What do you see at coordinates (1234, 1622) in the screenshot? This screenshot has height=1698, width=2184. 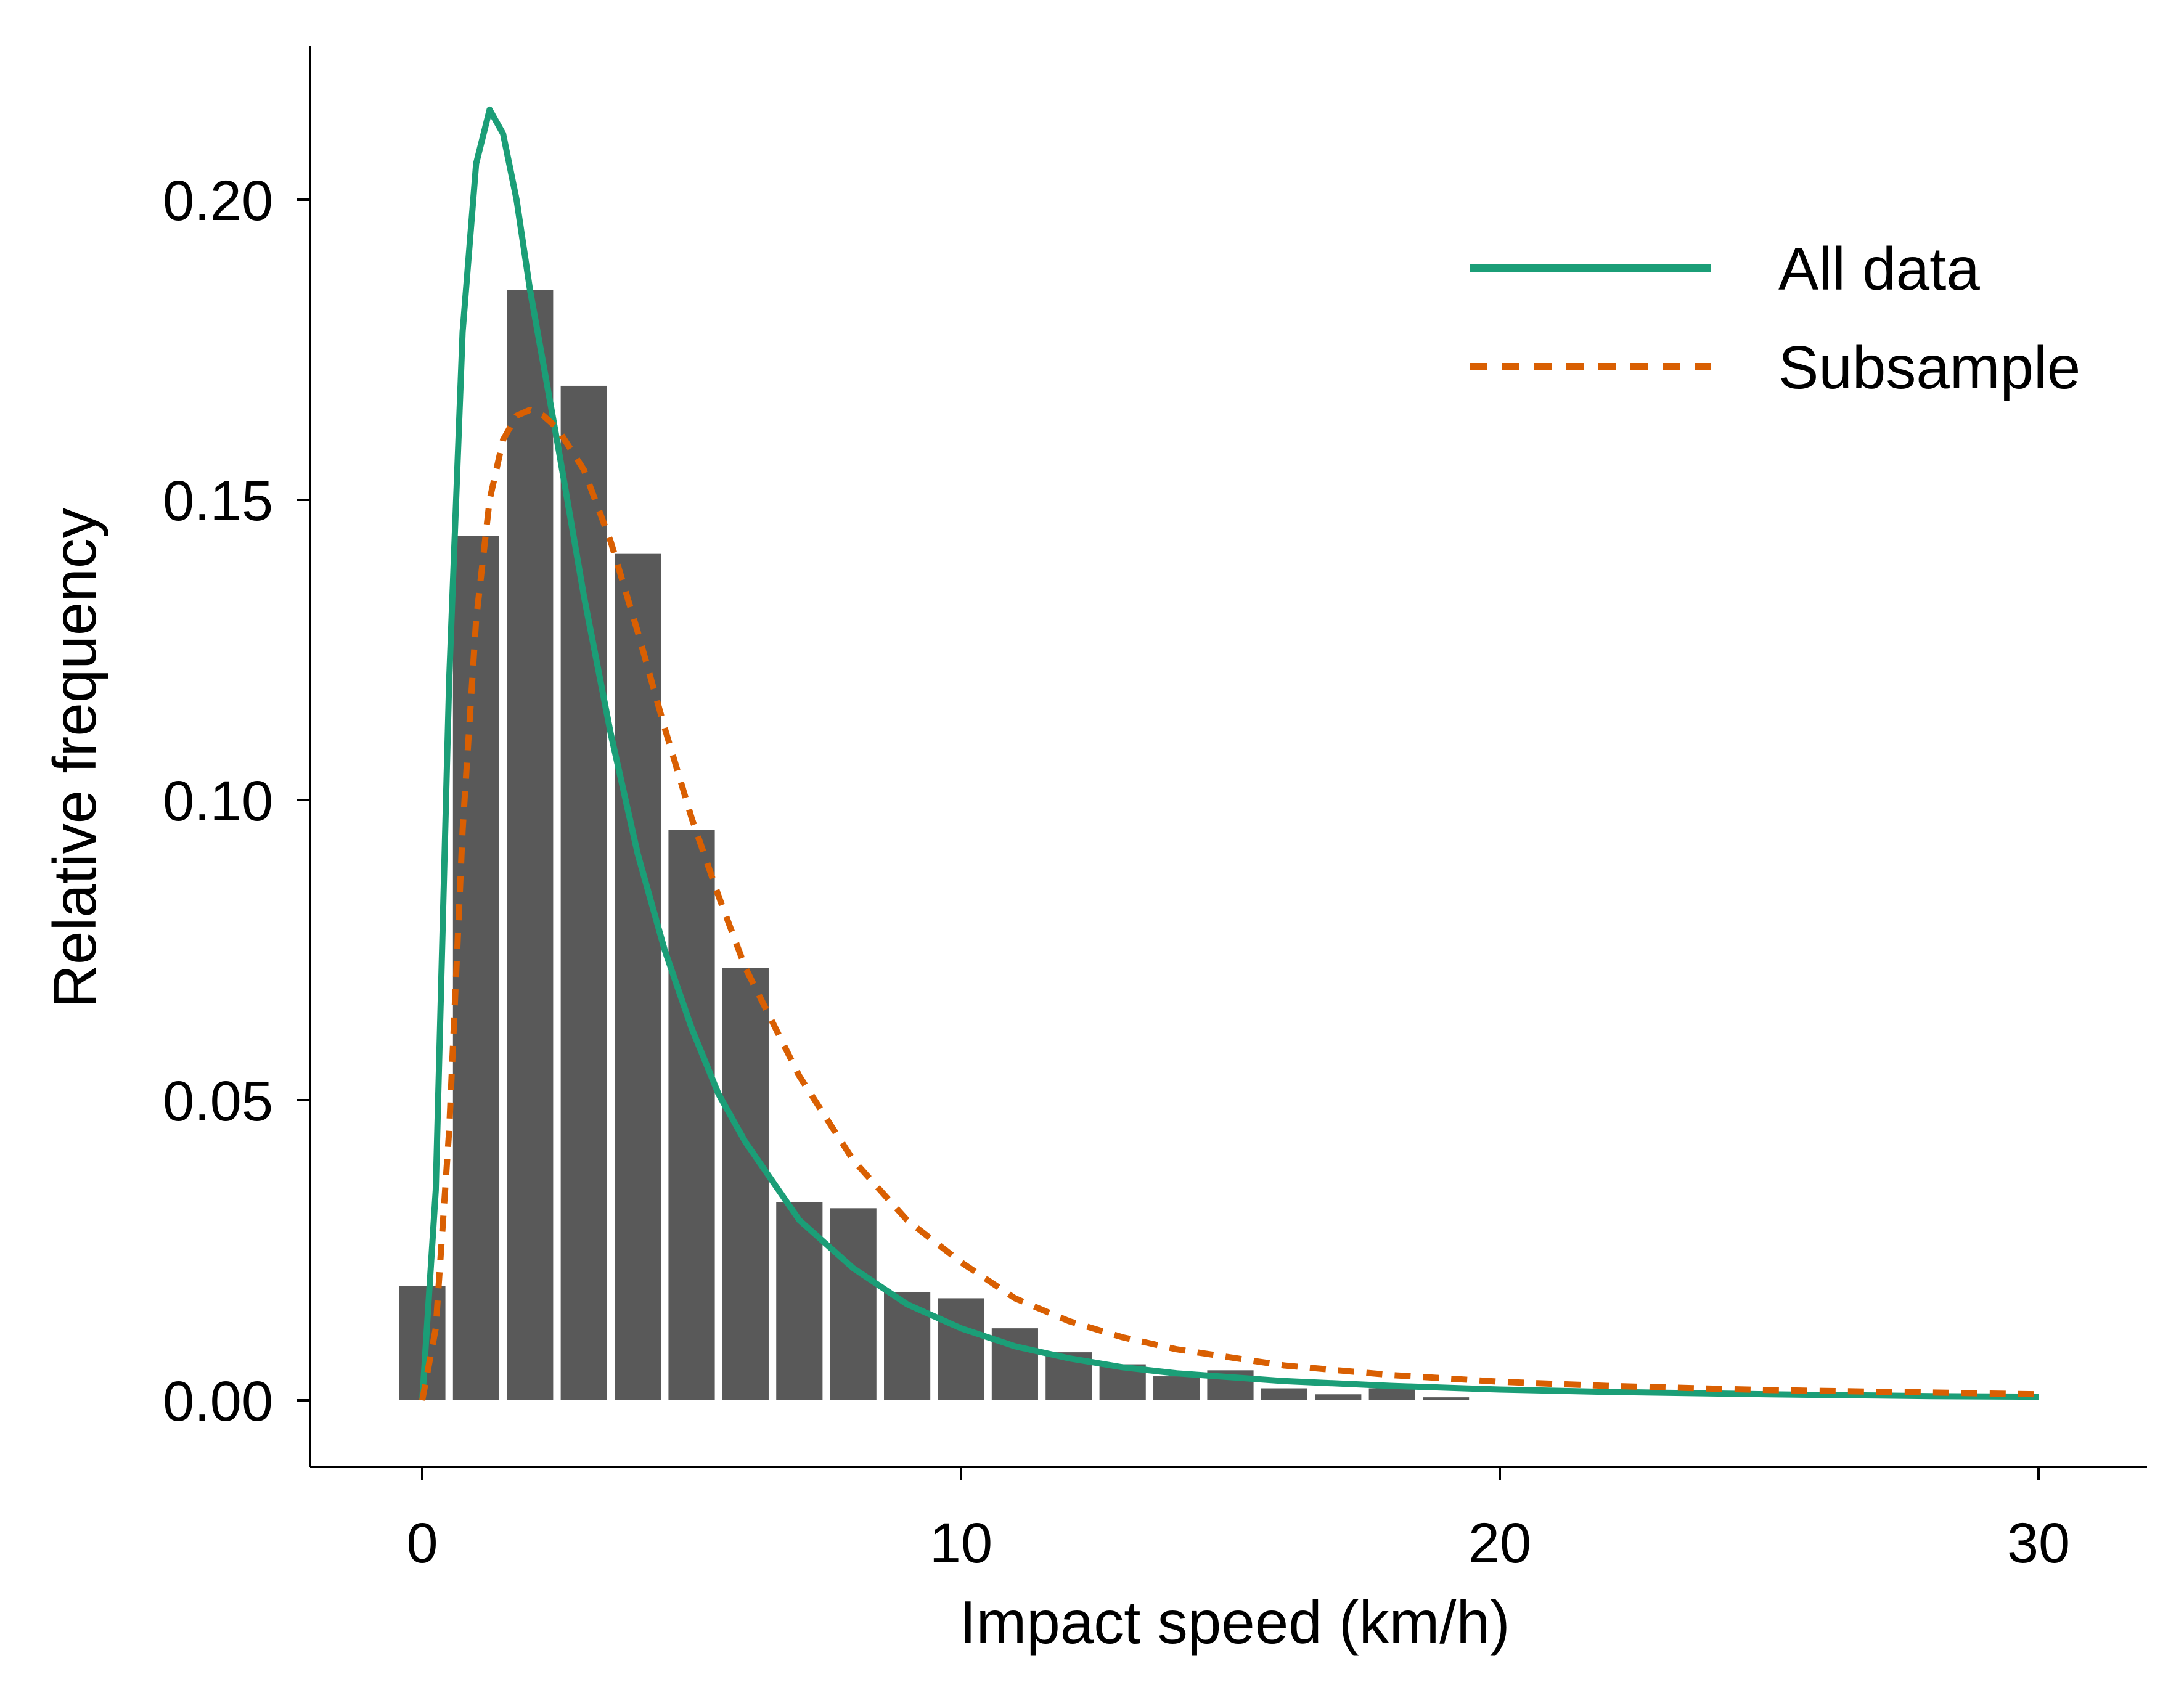 I see `x-axis-title: Impact speed (km/h)` at bounding box center [1234, 1622].